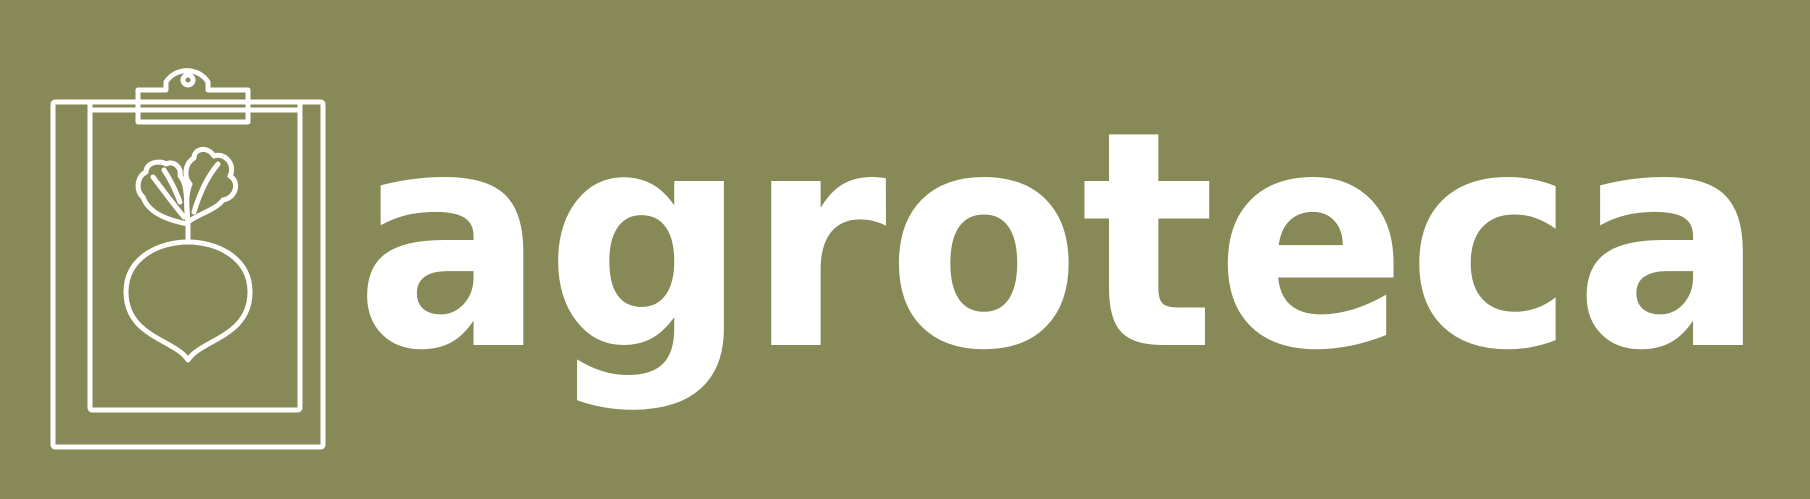 The height and width of the screenshot is (499, 1810). Describe the element at coordinates (188, 259) in the screenshot. I see `clipboard-beet-icon` at that location.